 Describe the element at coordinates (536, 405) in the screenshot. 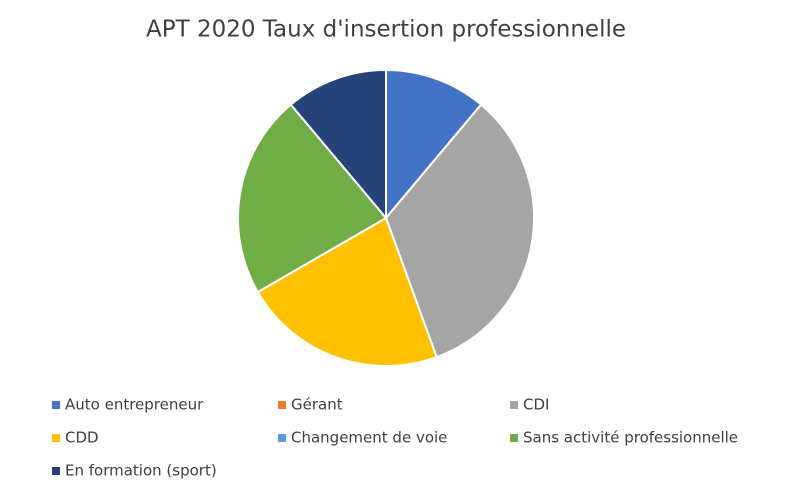

I see `legend-label: CDI` at that location.